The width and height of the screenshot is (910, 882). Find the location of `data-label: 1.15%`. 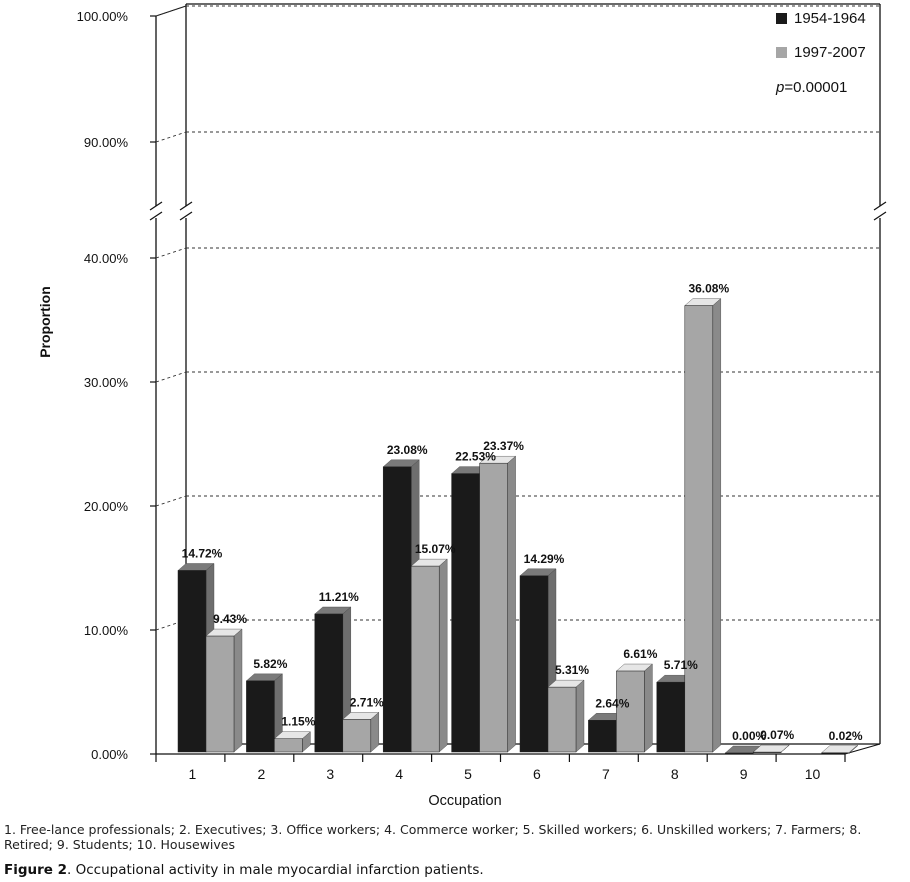

data-label: 1.15% is located at coordinates (298, 722).